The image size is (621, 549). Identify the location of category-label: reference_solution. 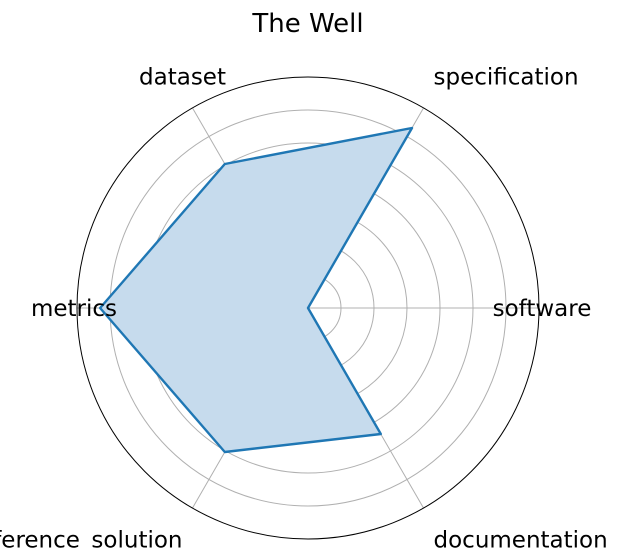
(91, 538).